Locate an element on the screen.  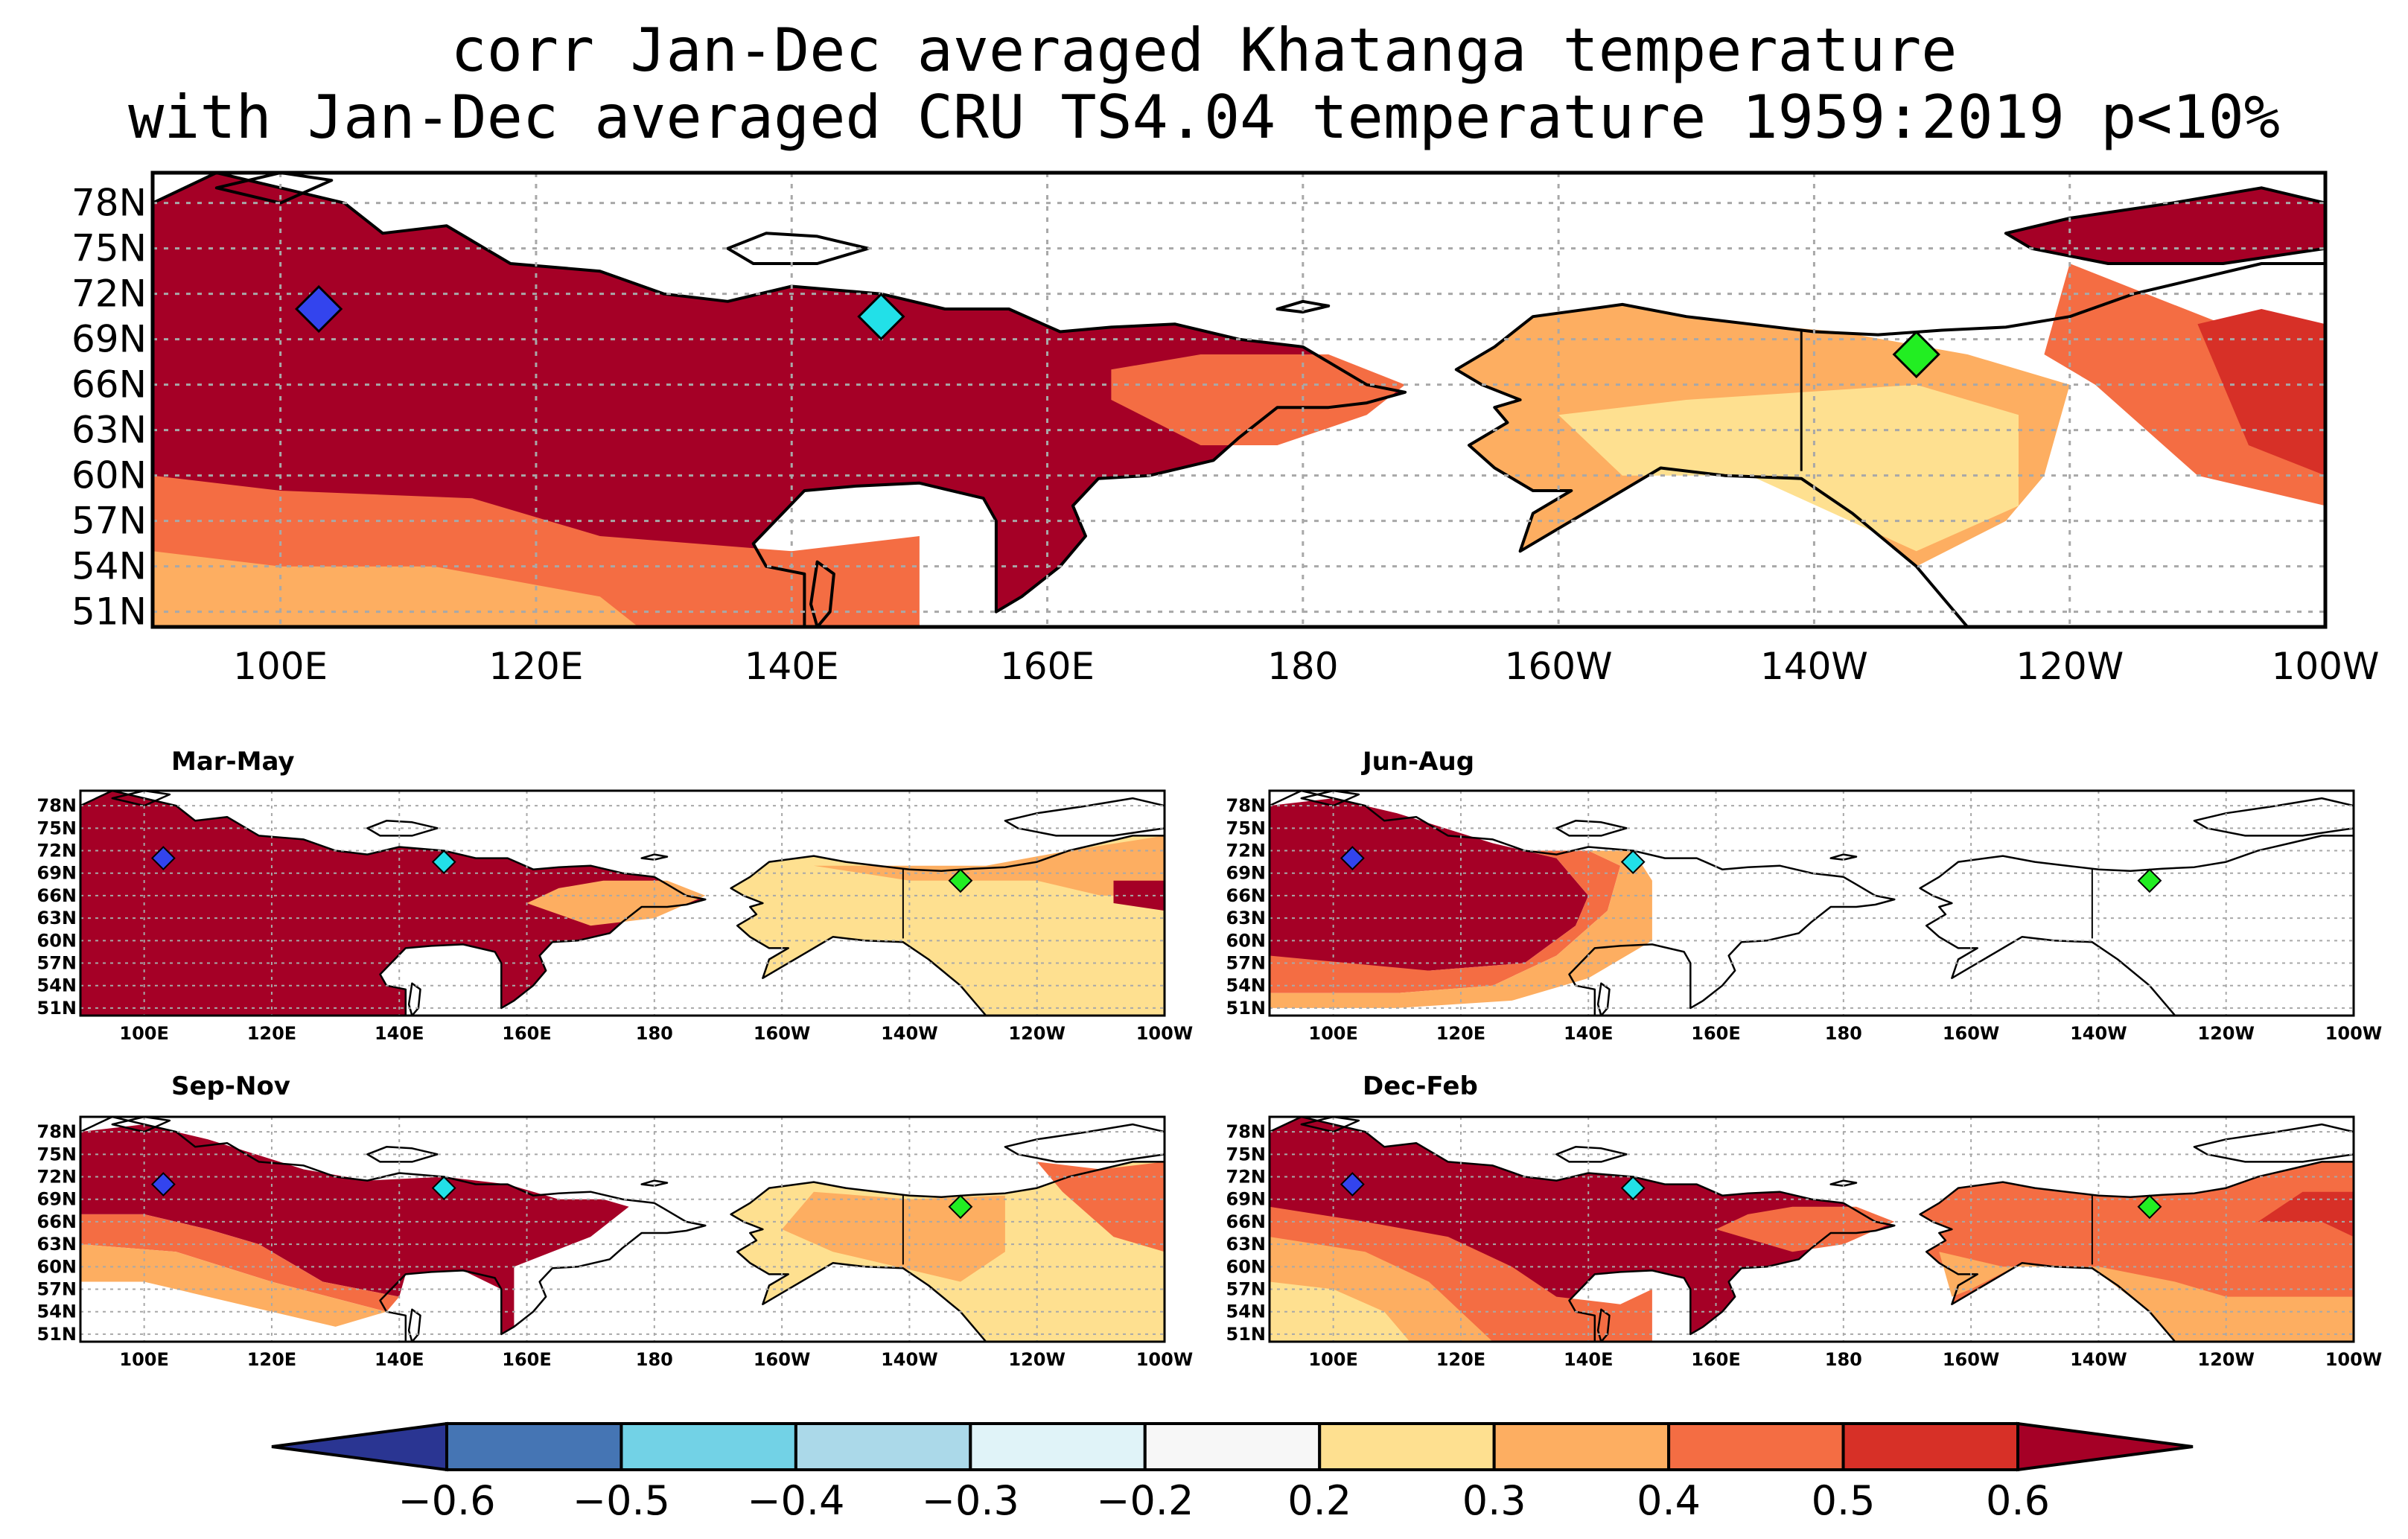
panel-title-jun-aug: Jun-Aug is located at coordinates (1417, 762).